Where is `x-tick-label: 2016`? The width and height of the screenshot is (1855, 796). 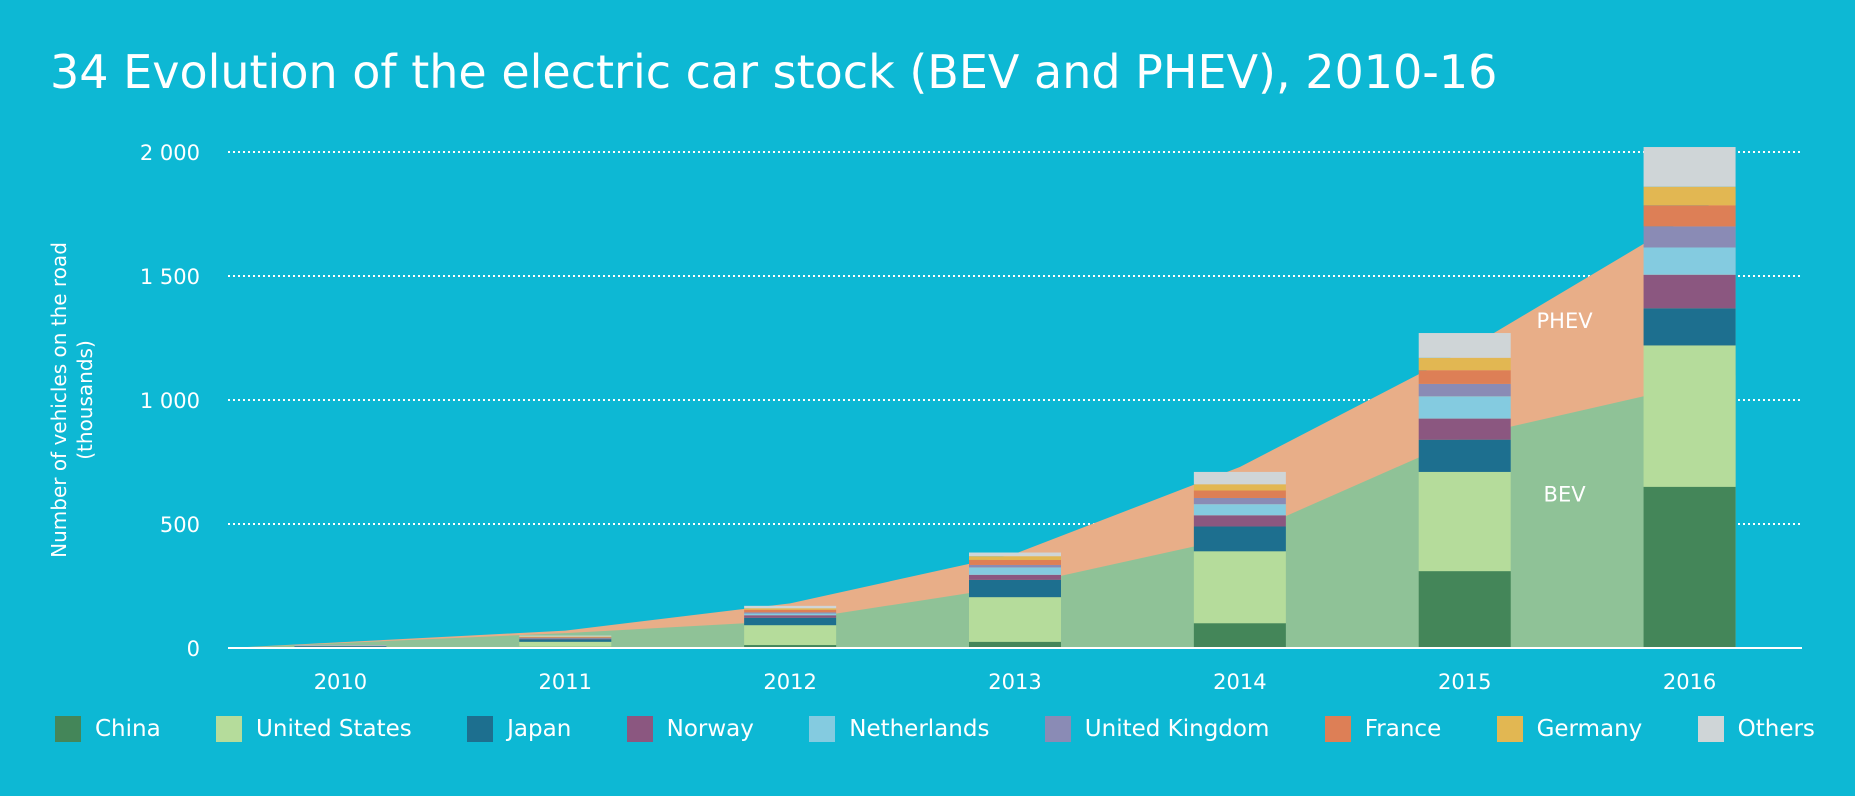
x-tick-label: 2016 is located at coordinates (1689, 682).